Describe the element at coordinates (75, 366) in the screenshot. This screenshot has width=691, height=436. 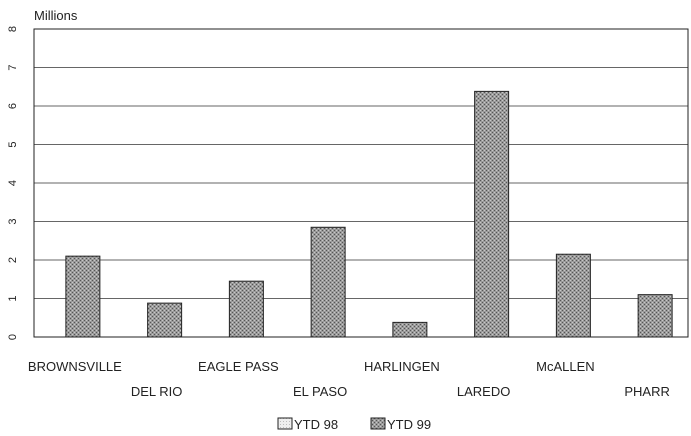
I see `x-category-label: BROWNSVILLE` at that location.